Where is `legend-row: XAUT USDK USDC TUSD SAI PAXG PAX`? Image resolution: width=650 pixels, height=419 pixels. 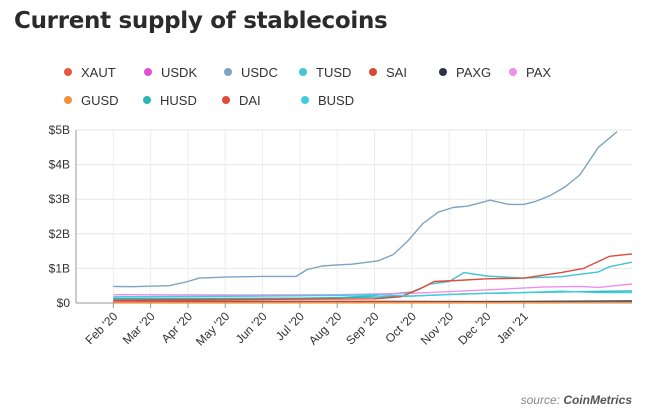 legend-row: XAUT USDK USDC TUSD SAI PAXG PAX is located at coordinates (344, 72).